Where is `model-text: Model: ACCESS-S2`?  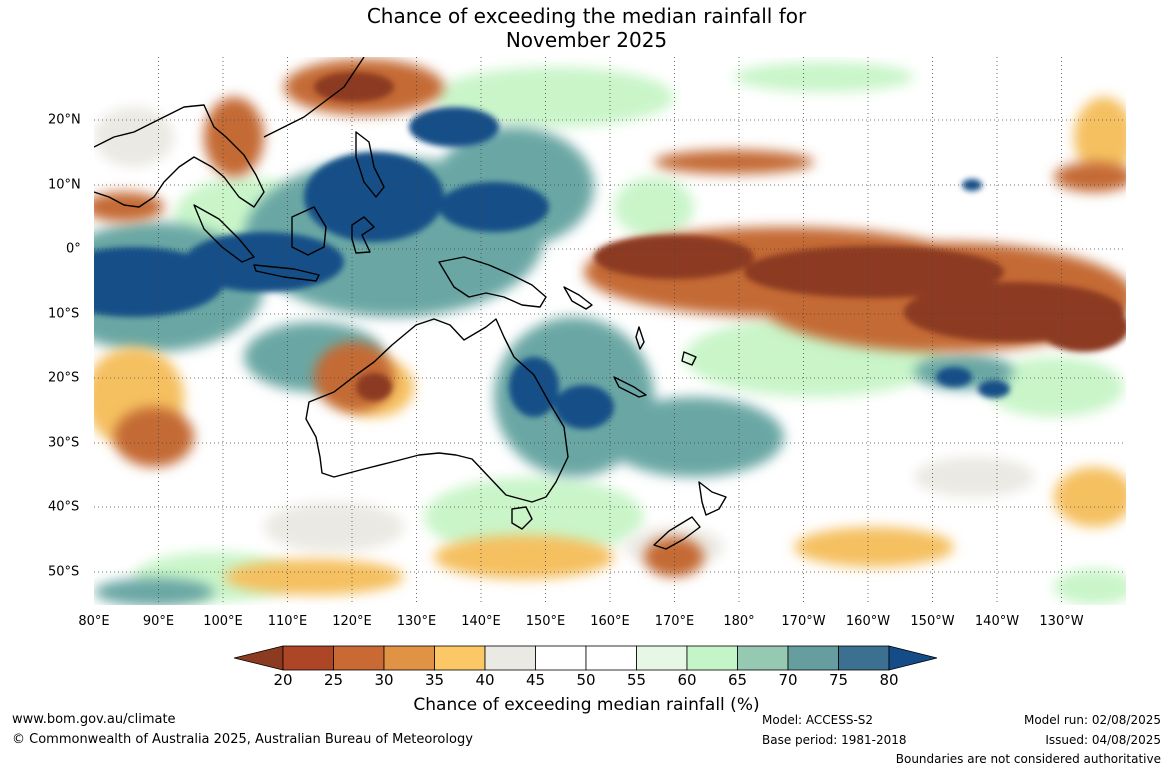
model-text: Model: ACCESS-S2 is located at coordinates (818, 720).